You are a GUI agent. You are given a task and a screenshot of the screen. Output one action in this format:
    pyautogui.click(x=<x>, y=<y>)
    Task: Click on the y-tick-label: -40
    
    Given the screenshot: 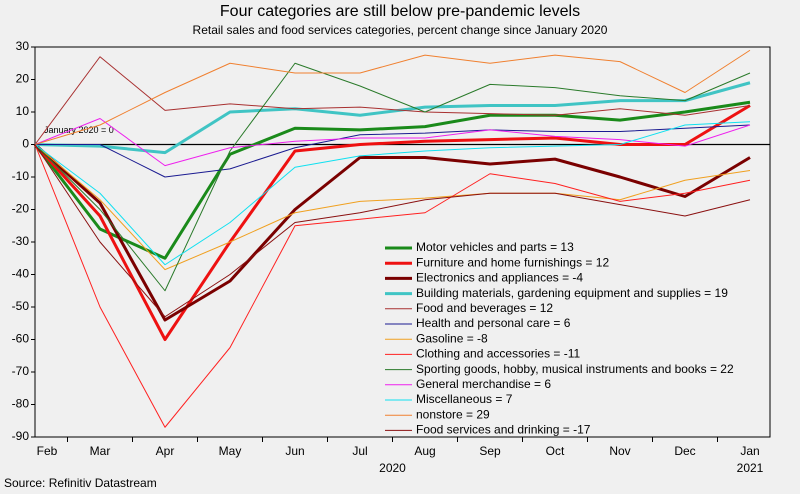 What is the action you would take?
    pyautogui.click(x=21, y=274)
    